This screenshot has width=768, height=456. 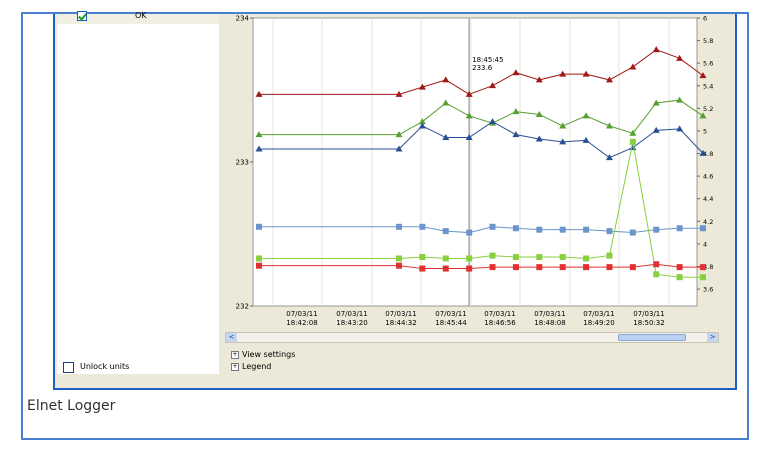 What do you see at coordinates (598, 323) in the screenshot?
I see `x-tick-time: 18:49:20` at bounding box center [598, 323].